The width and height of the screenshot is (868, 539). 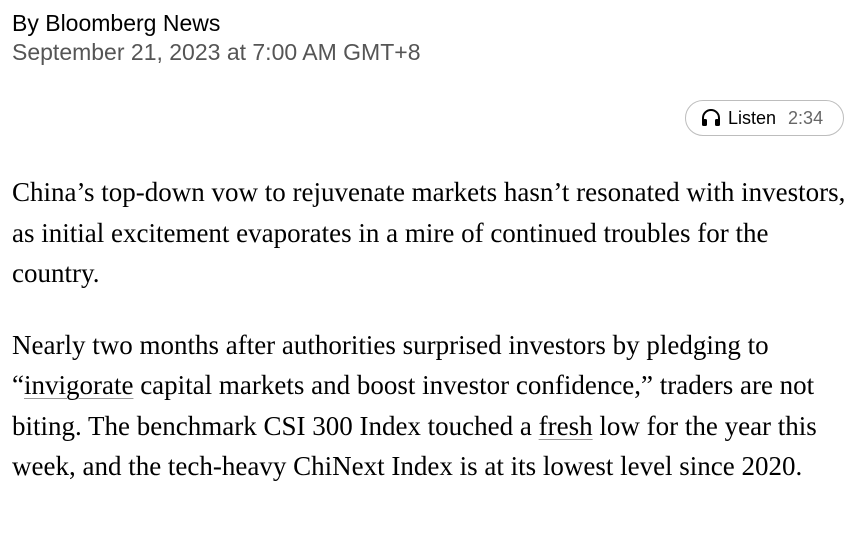 I want to click on listen-label: Listen, so click(x=752, y=117).